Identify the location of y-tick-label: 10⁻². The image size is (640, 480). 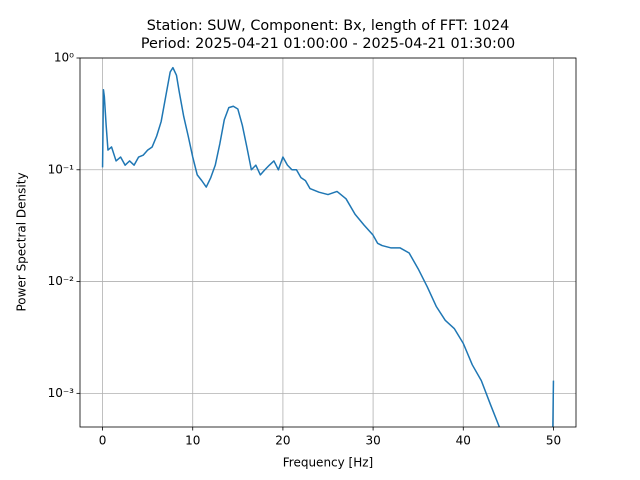
(61, 281).